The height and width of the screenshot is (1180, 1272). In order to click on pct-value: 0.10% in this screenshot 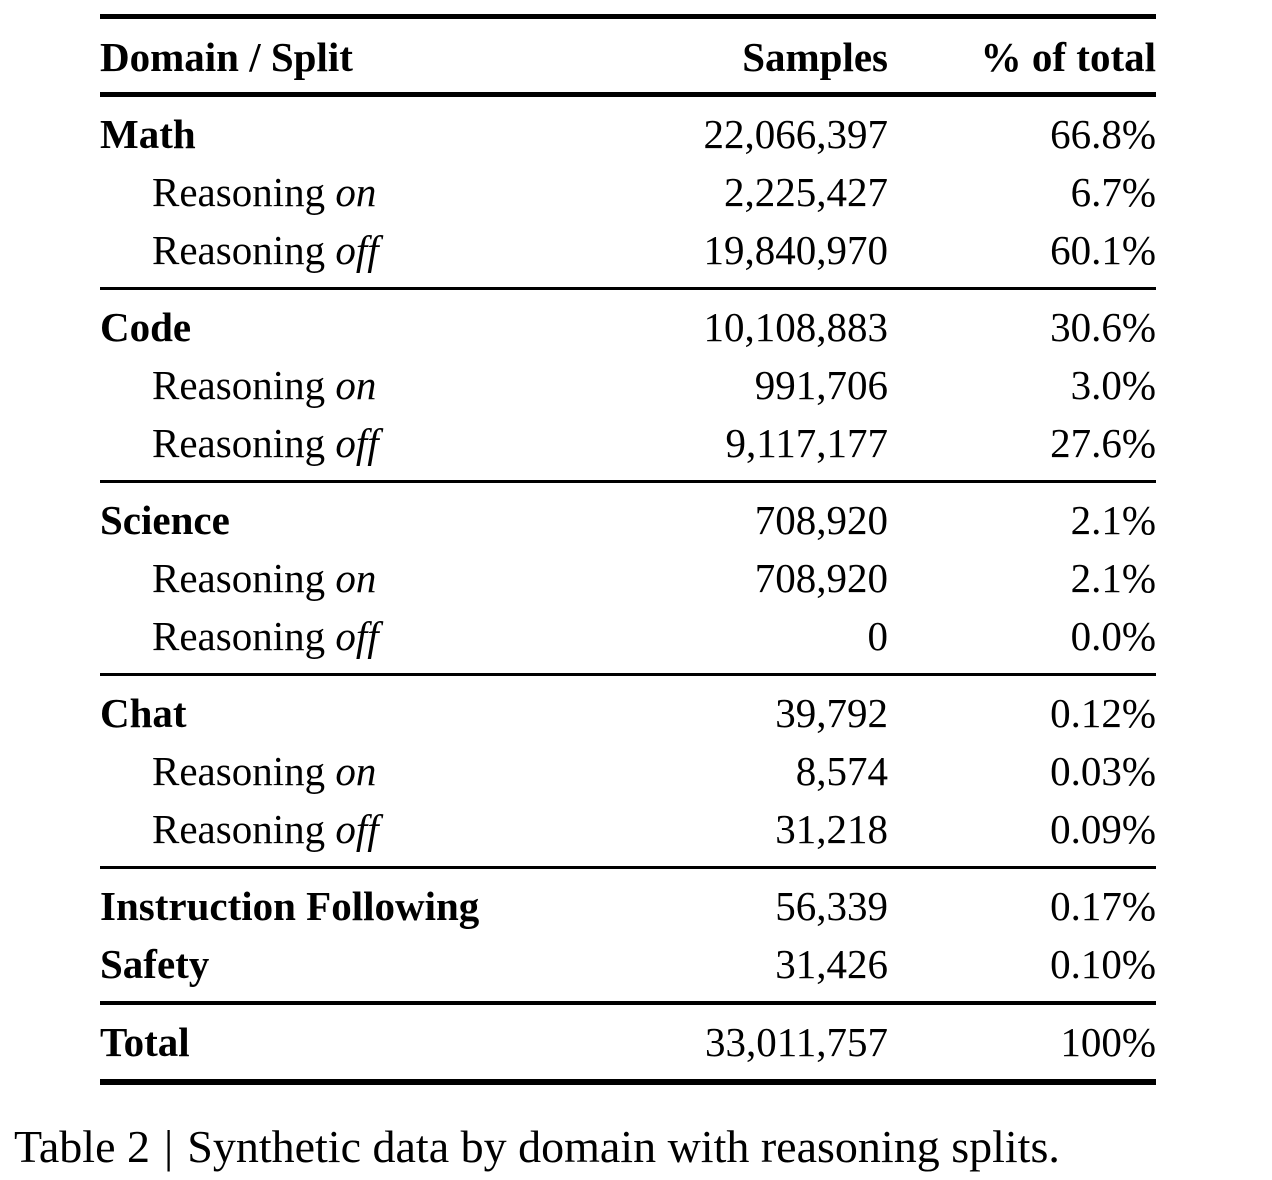, I will do `click(1103, 964)`.